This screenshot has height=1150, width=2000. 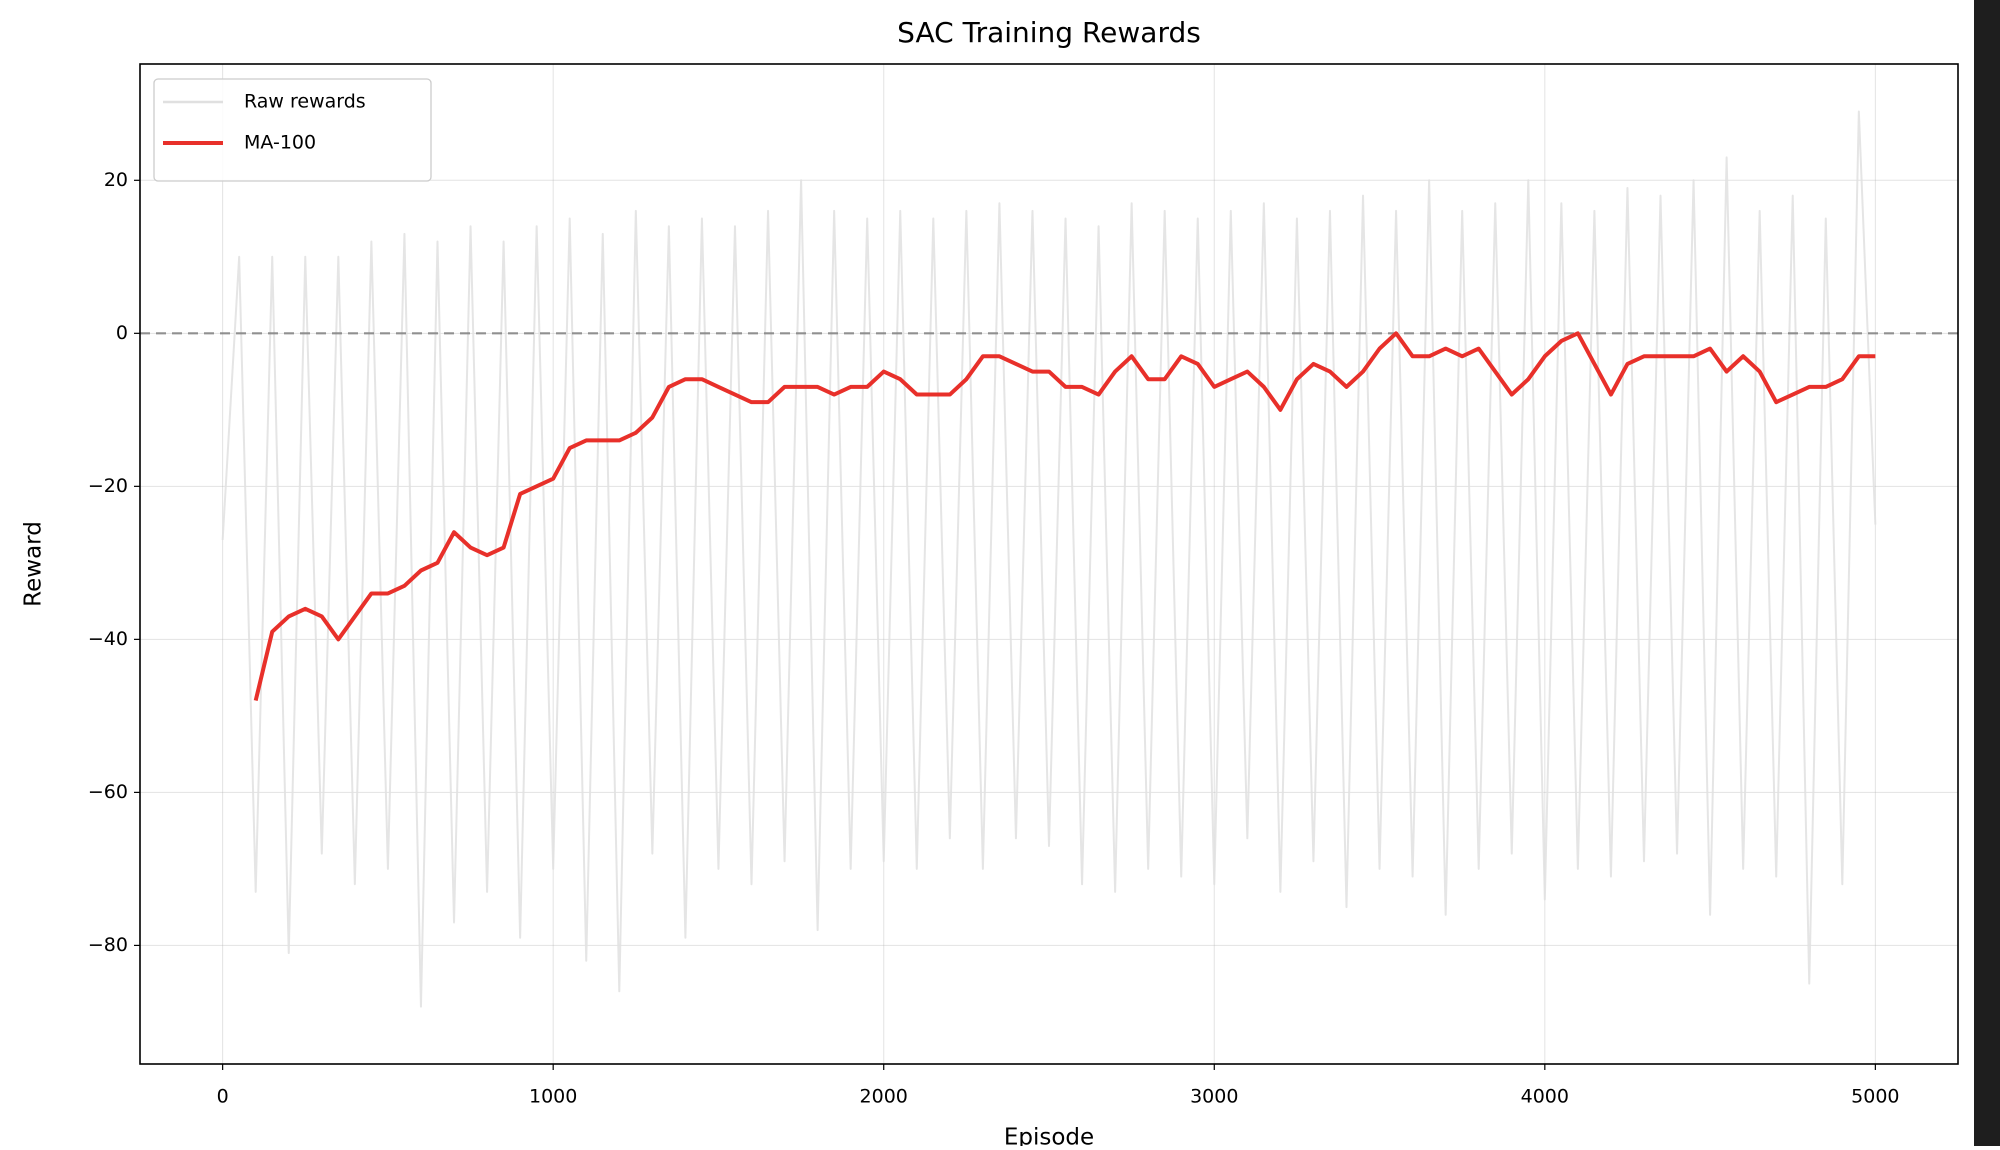 I want to click on y-tick-label: −40, so click(x=108, y=639).